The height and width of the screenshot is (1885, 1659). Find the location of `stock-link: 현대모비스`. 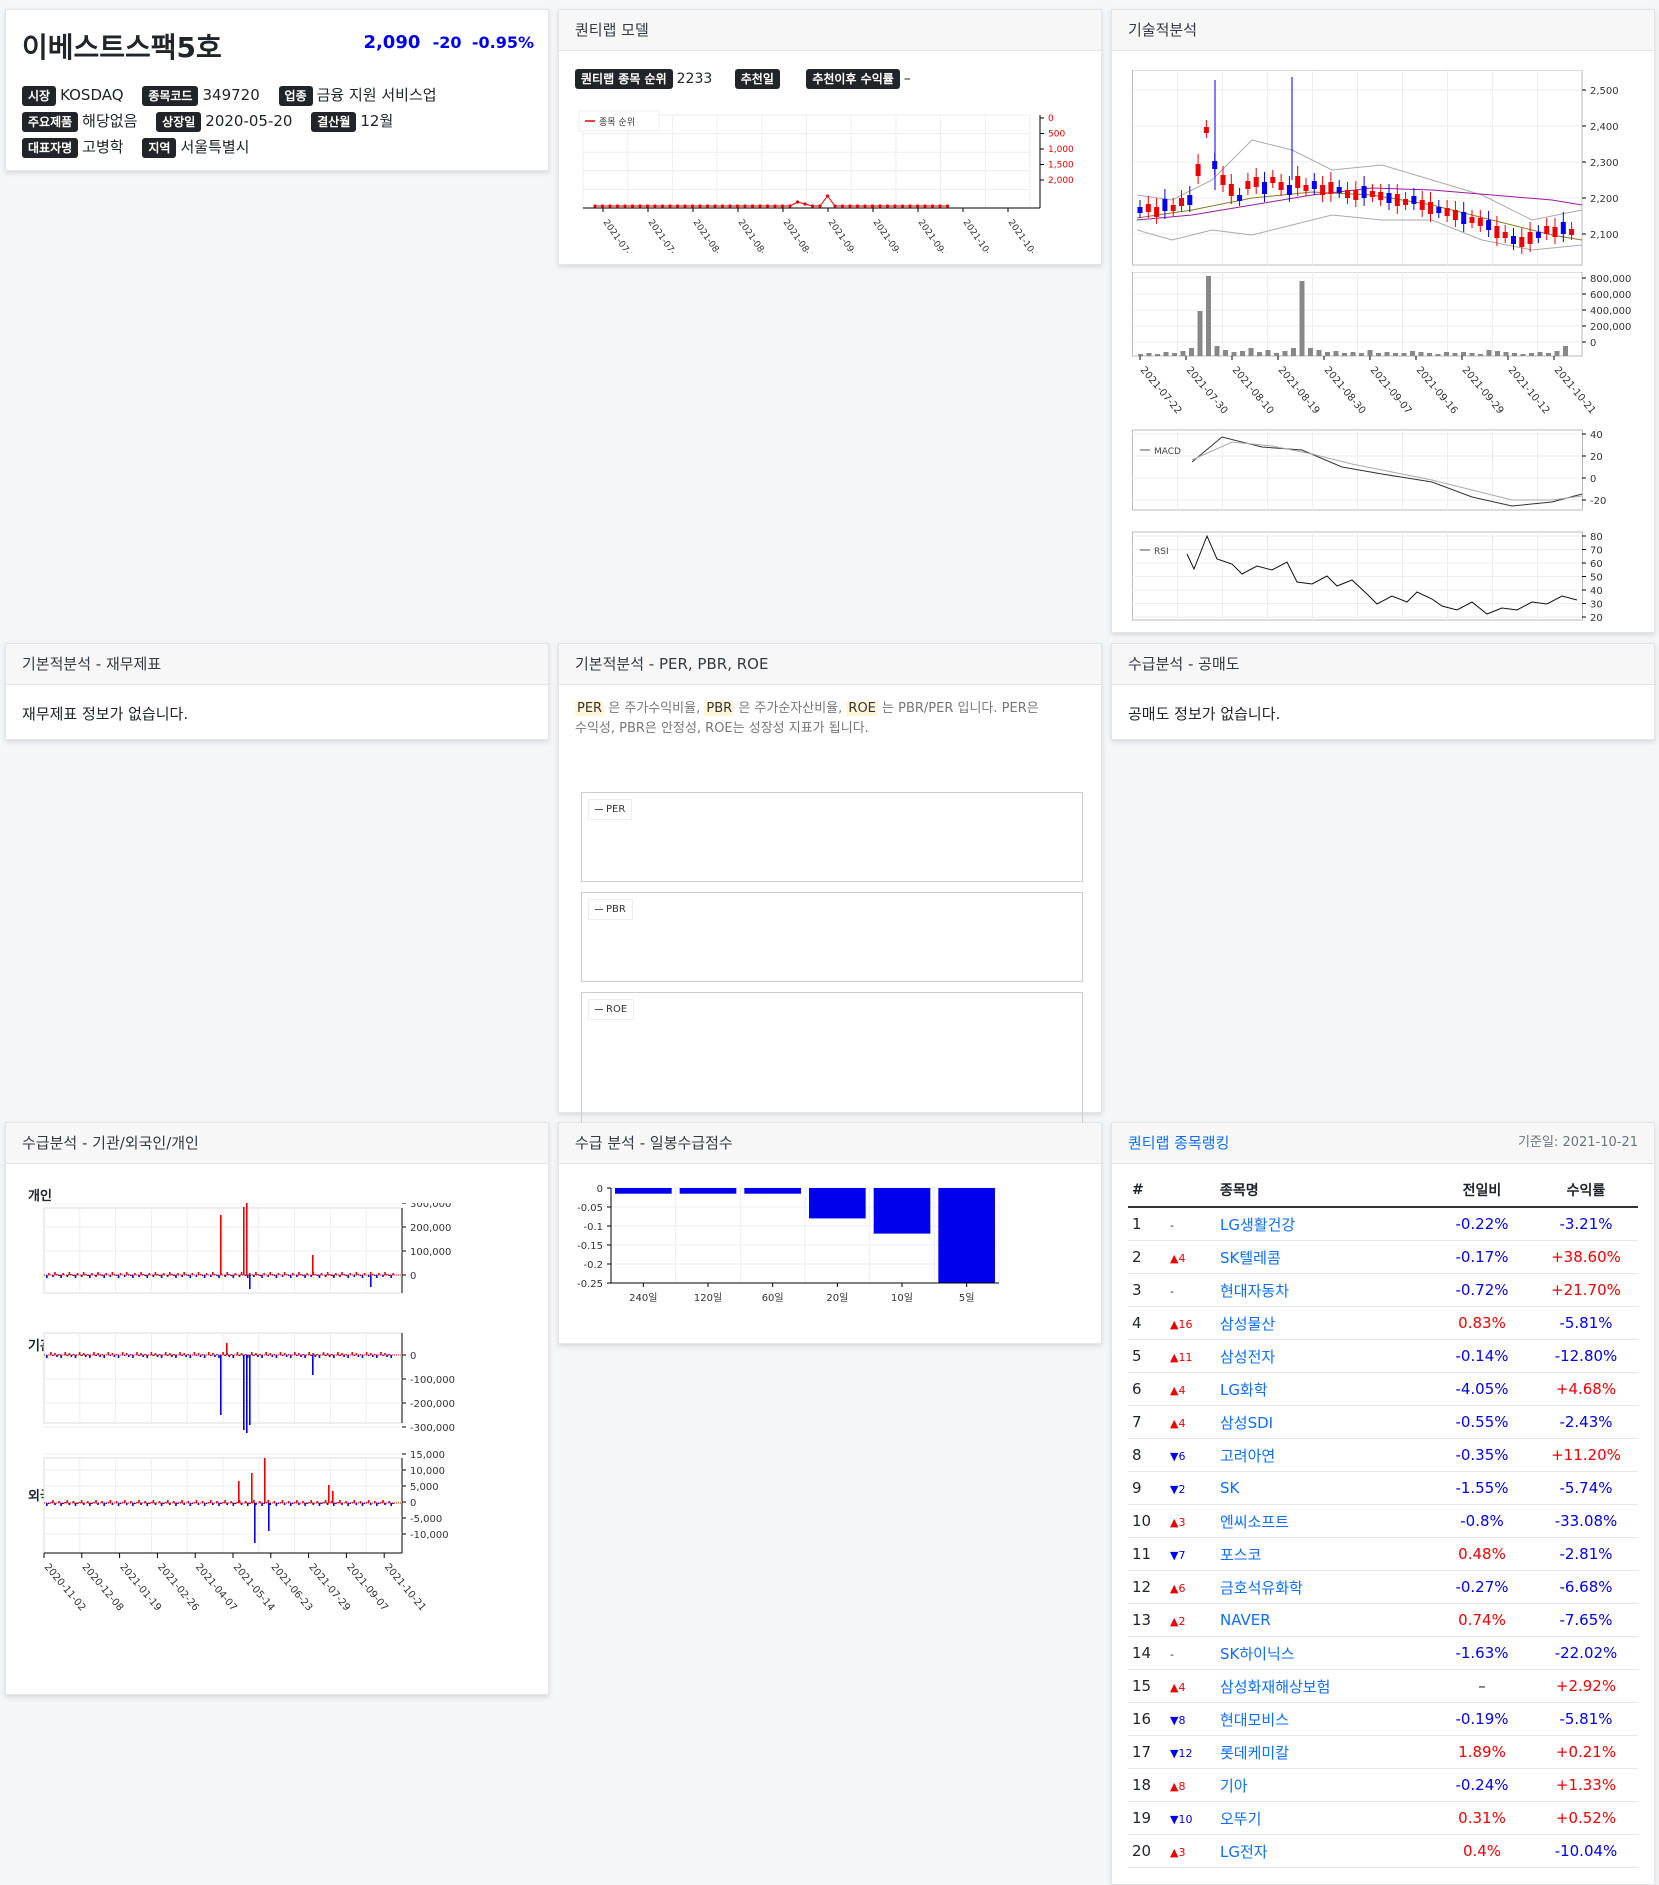

stock-link: 현대모비스 is located at coordinates (1255, 1719).